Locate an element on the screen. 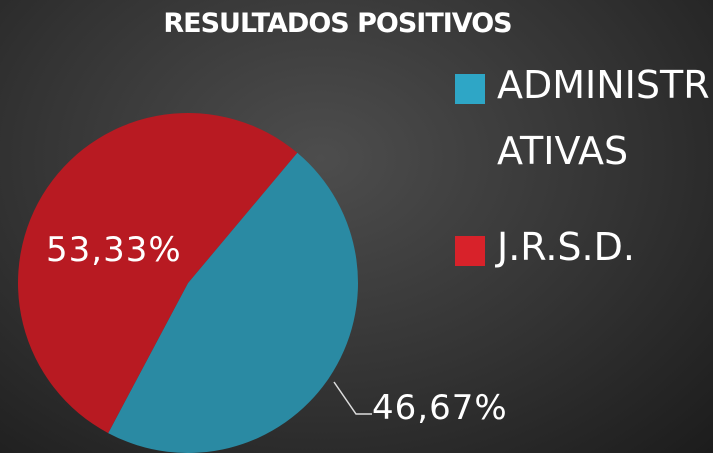  legend-item: J.R.S.D. is located at coordinates (584, 247).